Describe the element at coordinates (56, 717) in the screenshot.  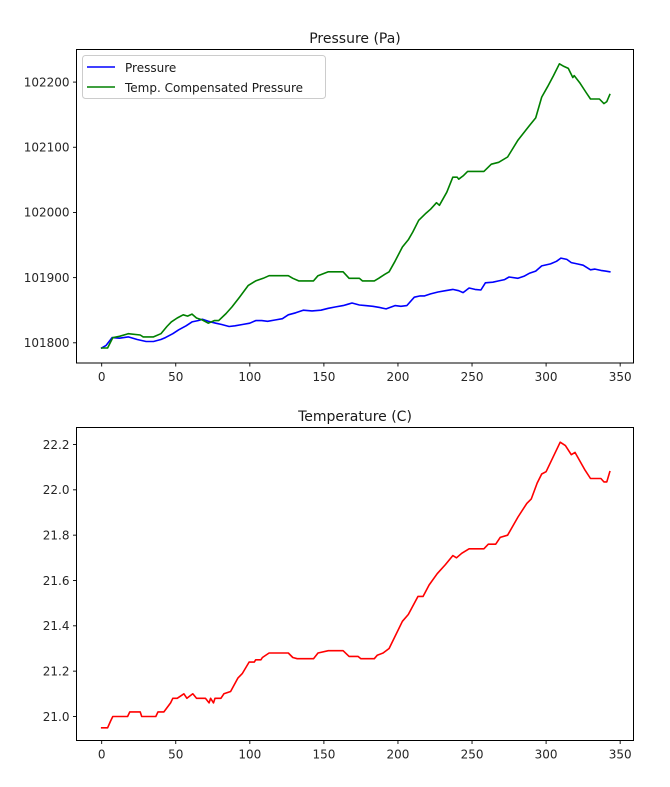
I see `temperature-y-tick-label: 21.0` at that location.